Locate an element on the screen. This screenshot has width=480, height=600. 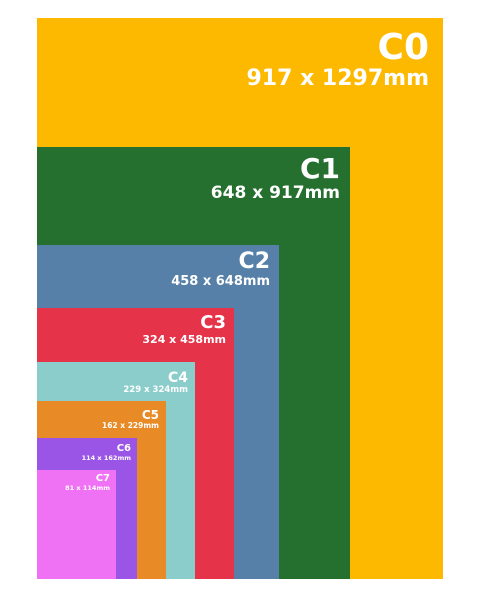
sheet-c4-label: C4 229 x 324mm is located at coordinates (155, 383).